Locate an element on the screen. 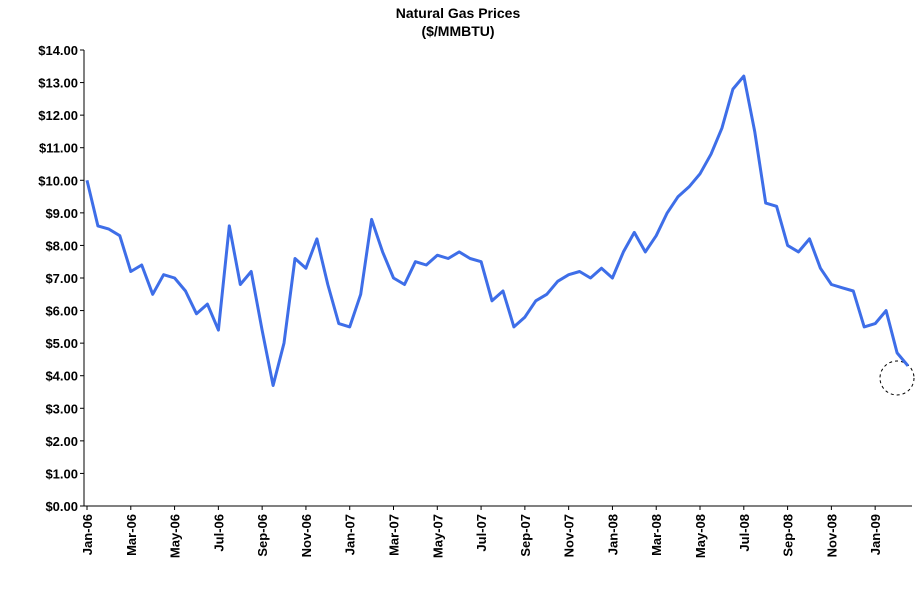 This screenshot has height=612, width=919. y-tick-label: $7.00 is located at coordinates (61, 278).